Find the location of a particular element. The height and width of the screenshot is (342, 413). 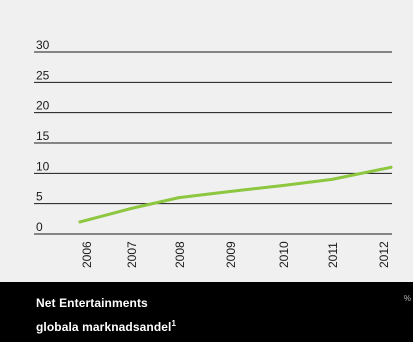

y-tick-label: 0 is located at coordinates (39, 227).